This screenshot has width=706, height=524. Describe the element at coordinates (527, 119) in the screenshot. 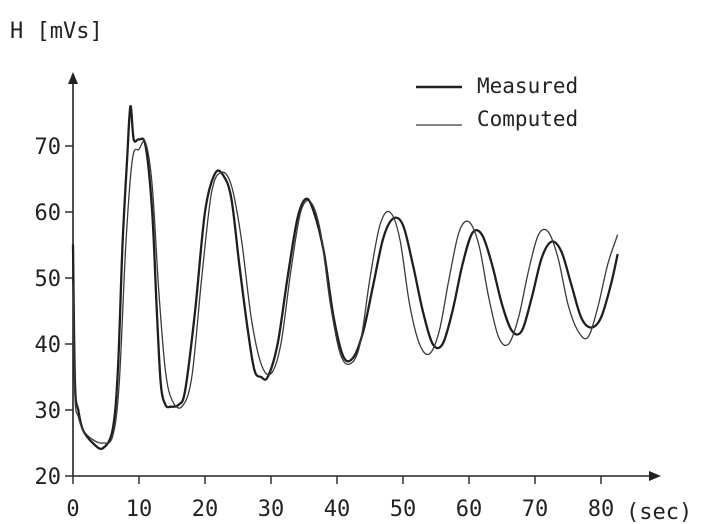

I see `legend-computed-label: Computed` at that location.